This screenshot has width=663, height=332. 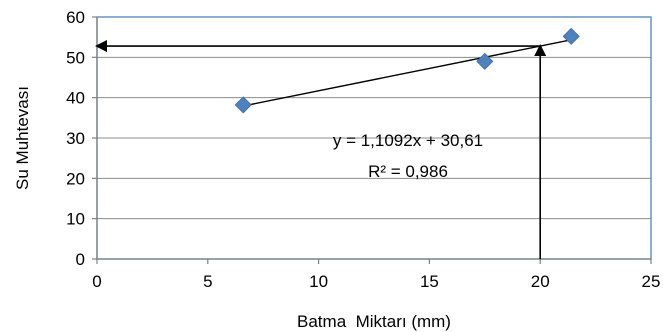 What do you see at coordinates (540, 281) in the screenshot?
I see `x-tick-label: 20` at bounding box center [540, 281].